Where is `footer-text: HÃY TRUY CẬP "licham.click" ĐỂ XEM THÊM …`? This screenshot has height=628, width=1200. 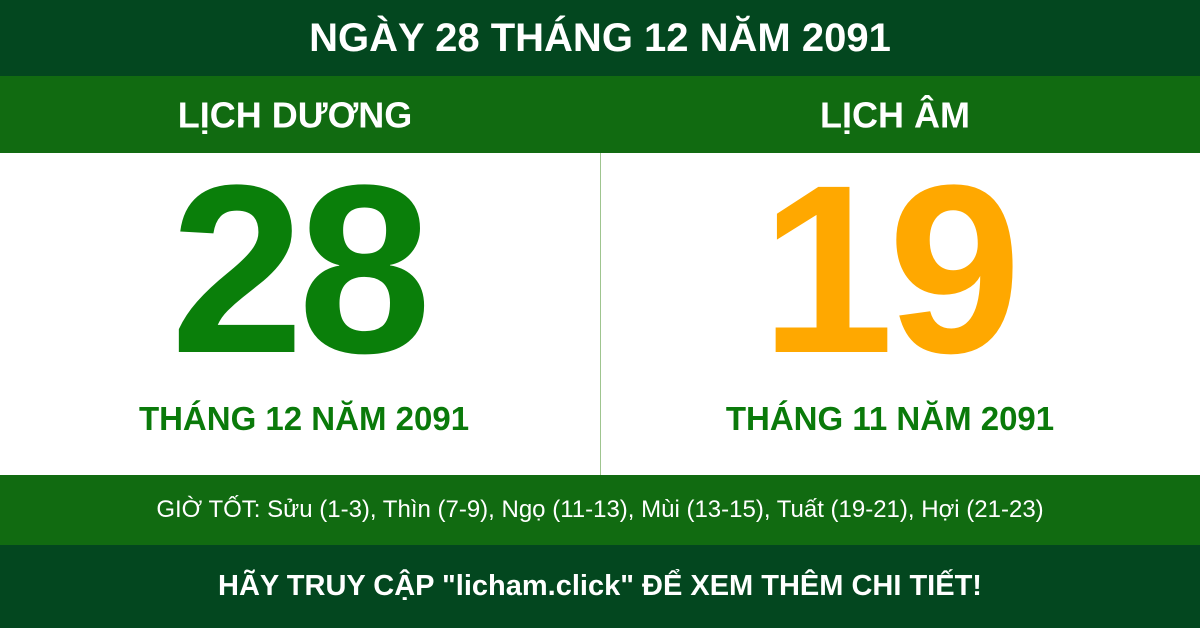 footer-text: HÃY TRUY CẬP "licham.click" ĐỂ XEM THÊM … is located at coordinates (600, 586).